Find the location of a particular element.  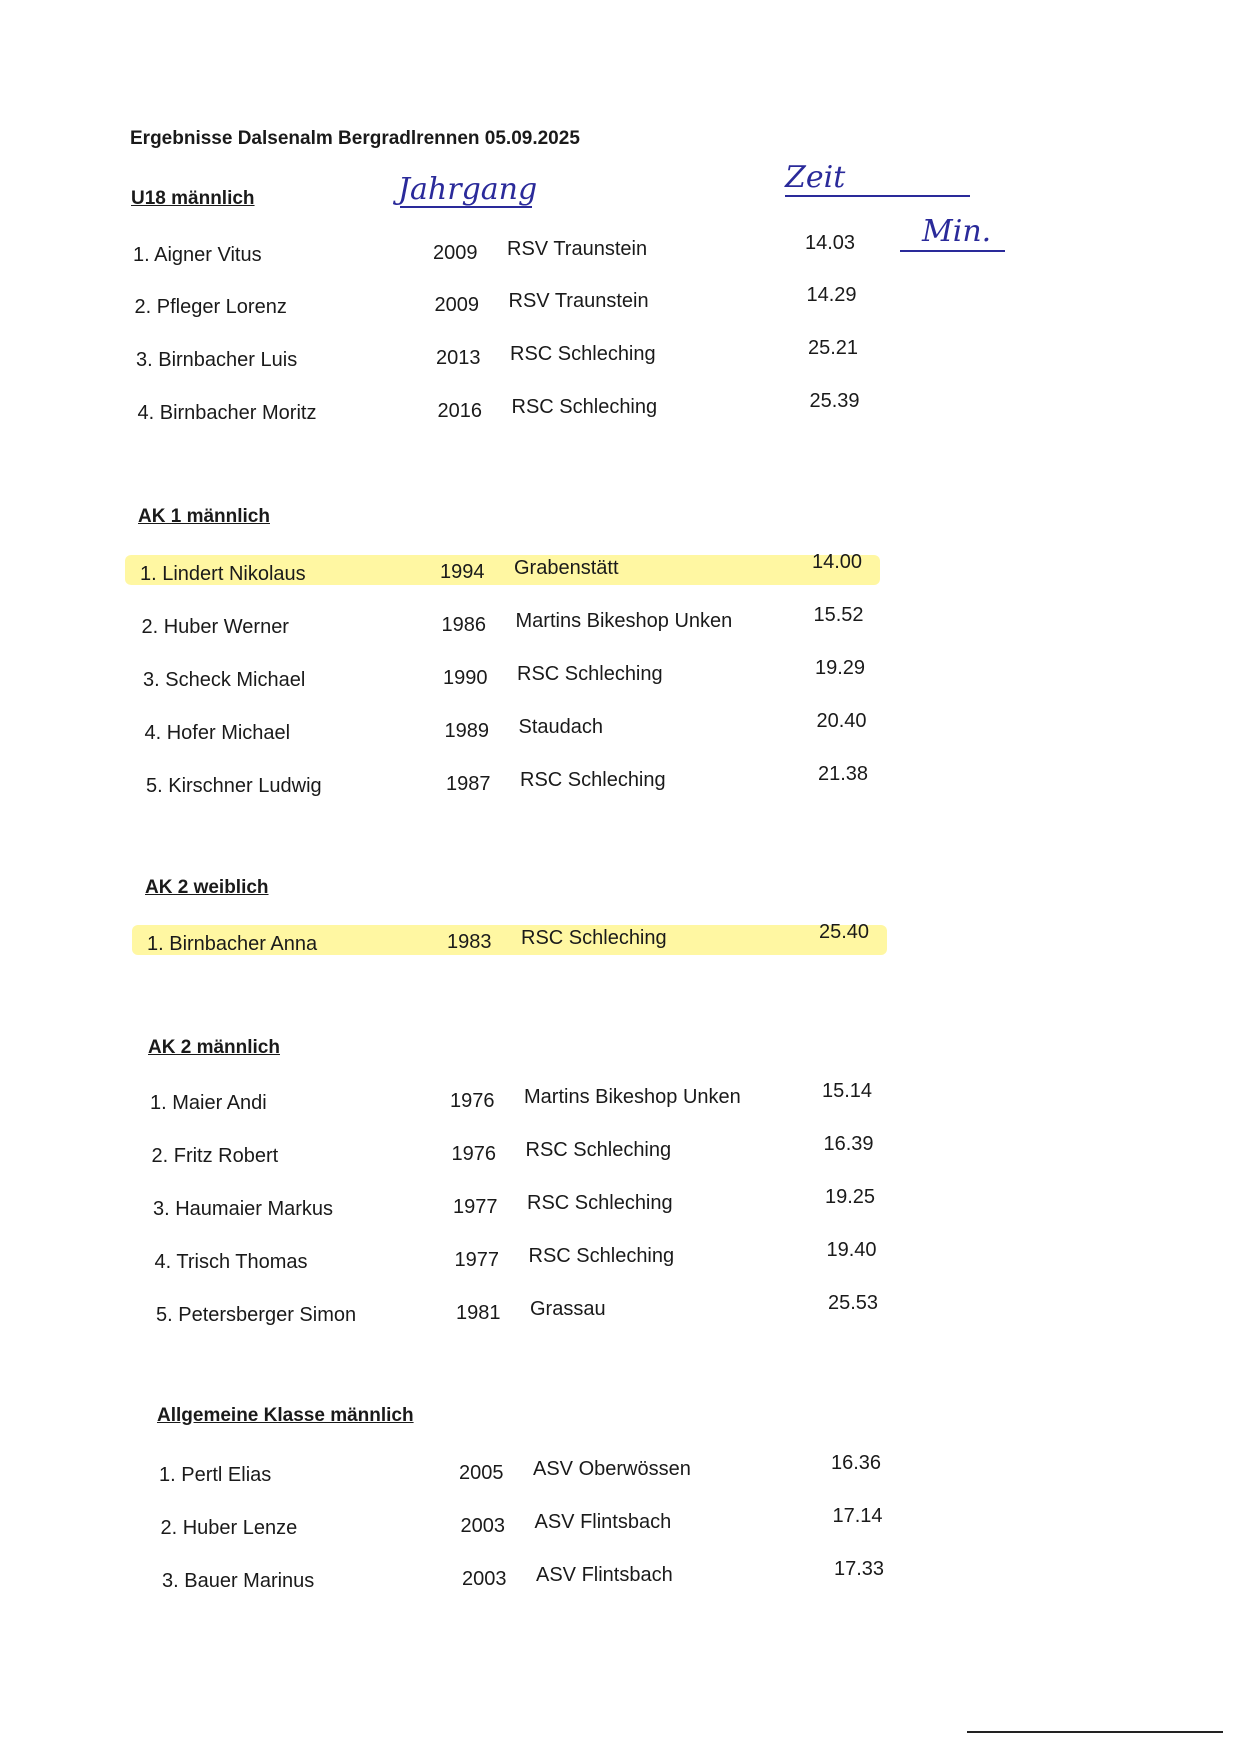

result-name: 3. Haumaier Markus is located at coordinates (243, 1209).